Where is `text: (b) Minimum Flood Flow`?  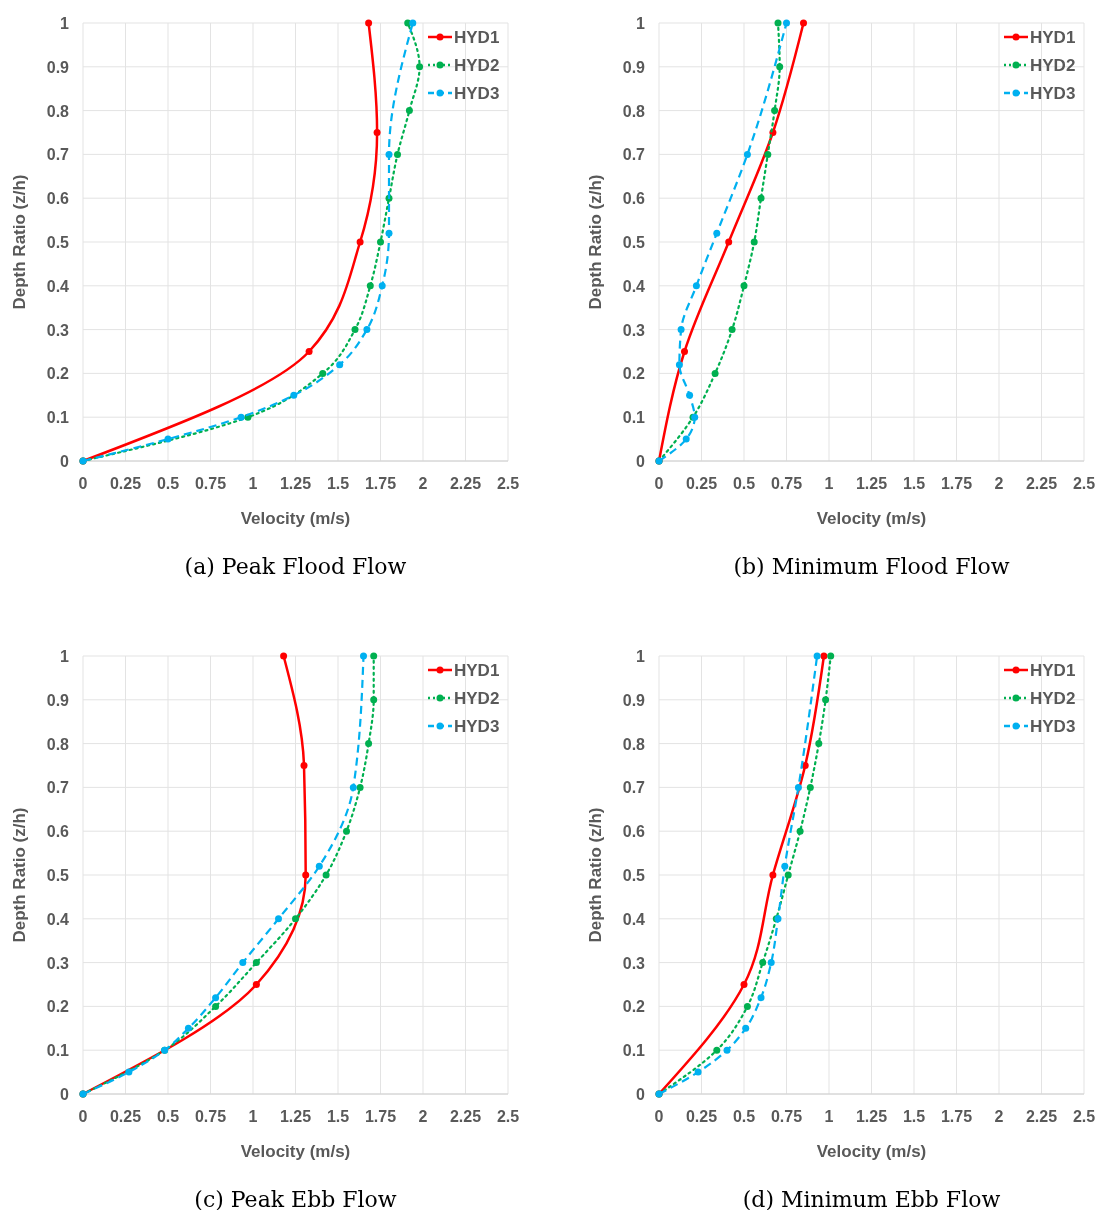 text: (b) Minimum Flood Flow is located at coordinates (871, 566).